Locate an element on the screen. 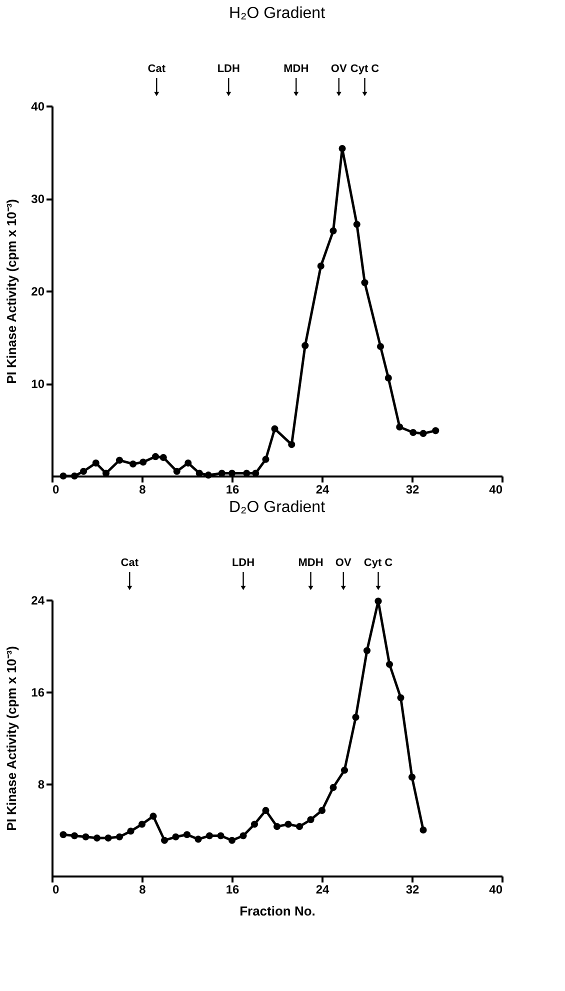 The width and height of the screenshot is (565, 991). y-tick-label: 40 is located at coordinates (38, 107).